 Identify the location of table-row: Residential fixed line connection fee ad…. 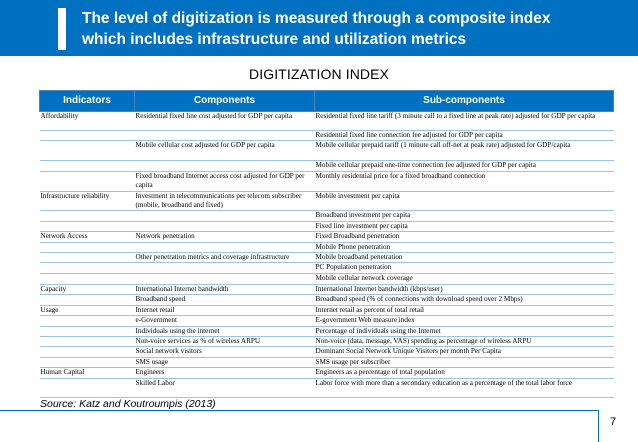
(326, 136).